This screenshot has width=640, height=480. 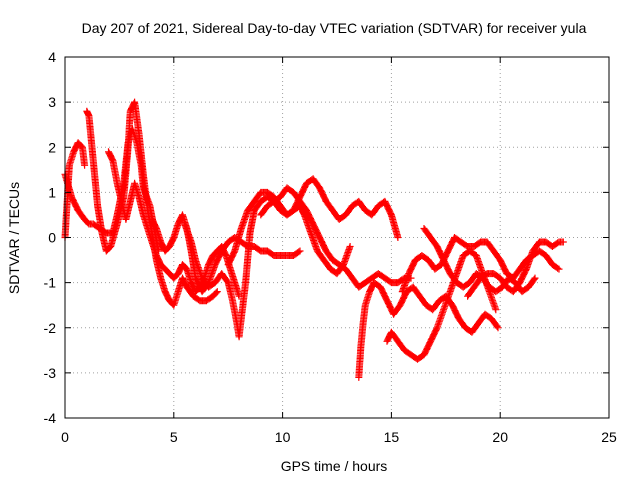 What do you see at coordinates (500, 437) in the screenshot?
I see `x-tick-label: 20` at bounding box center [500, 437].